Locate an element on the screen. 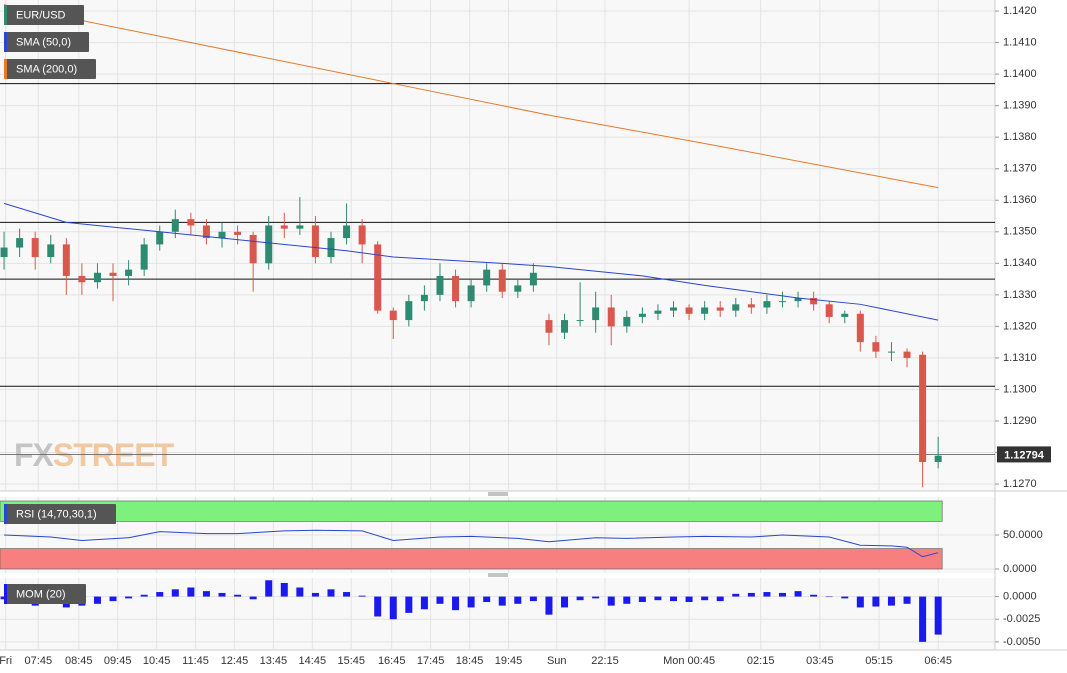  x-tick-label: 17:45 is located at coordinates (431, 661).